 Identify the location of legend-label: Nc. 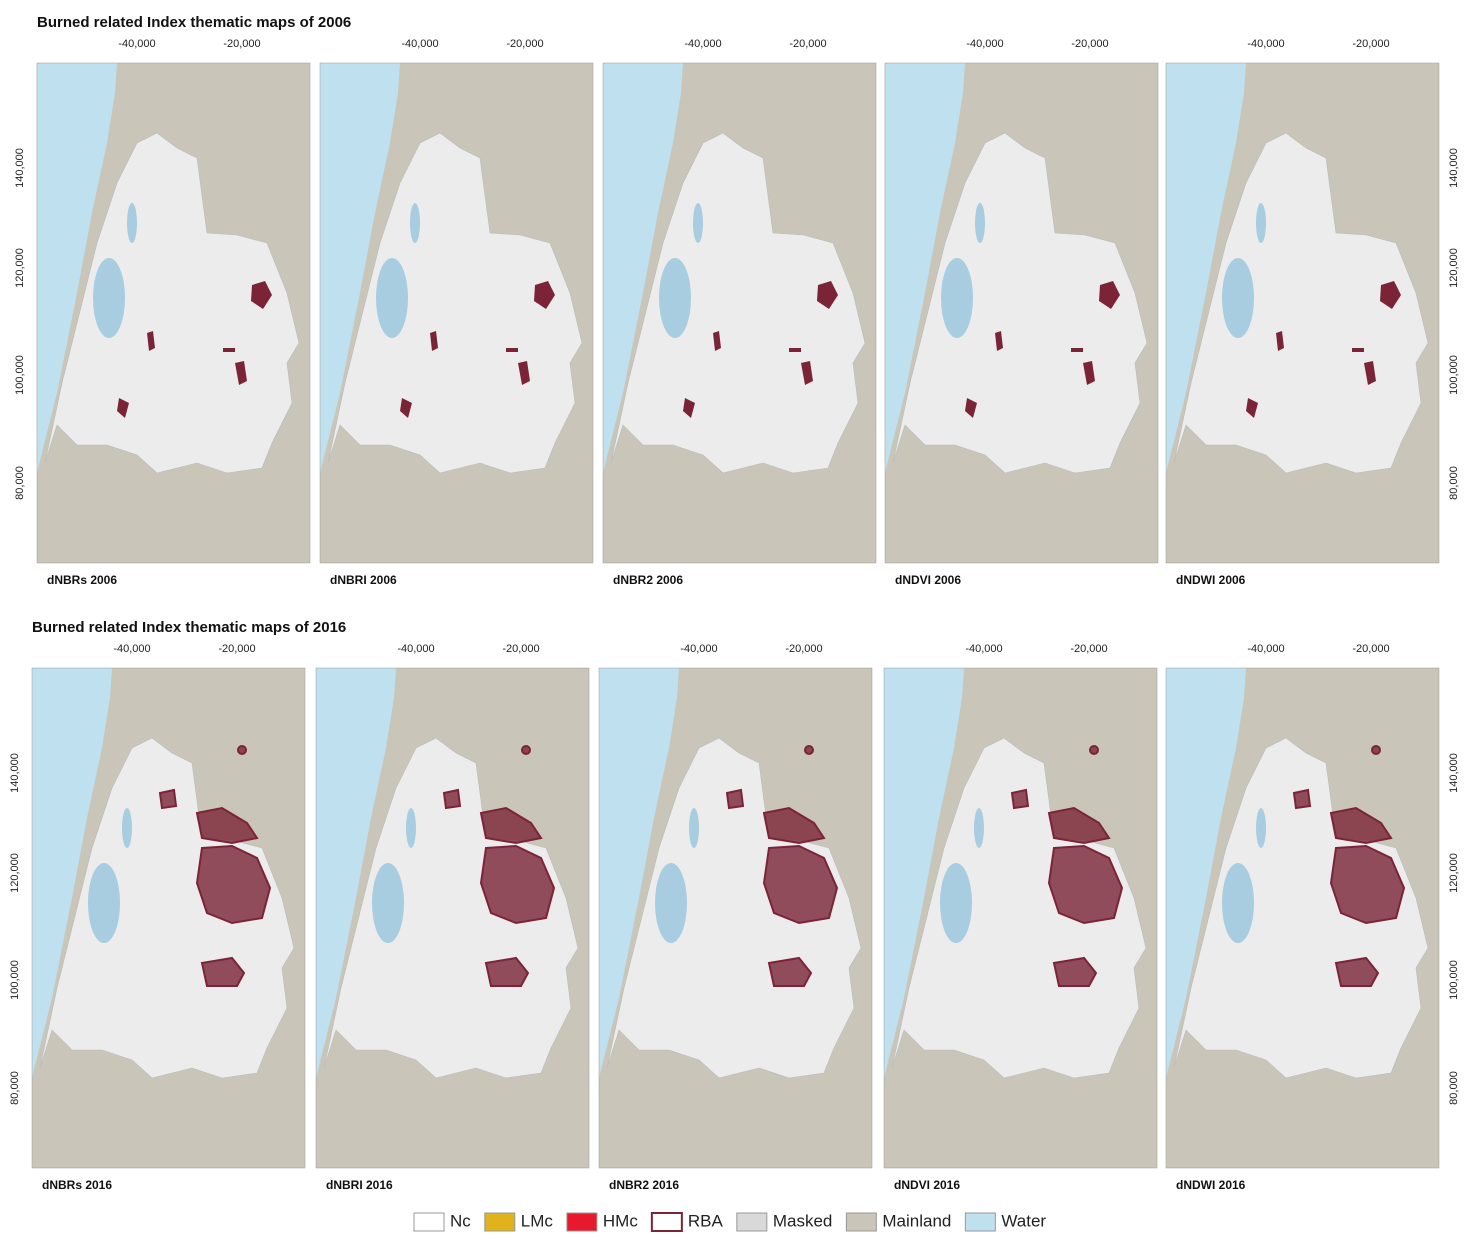
(460, 1220).